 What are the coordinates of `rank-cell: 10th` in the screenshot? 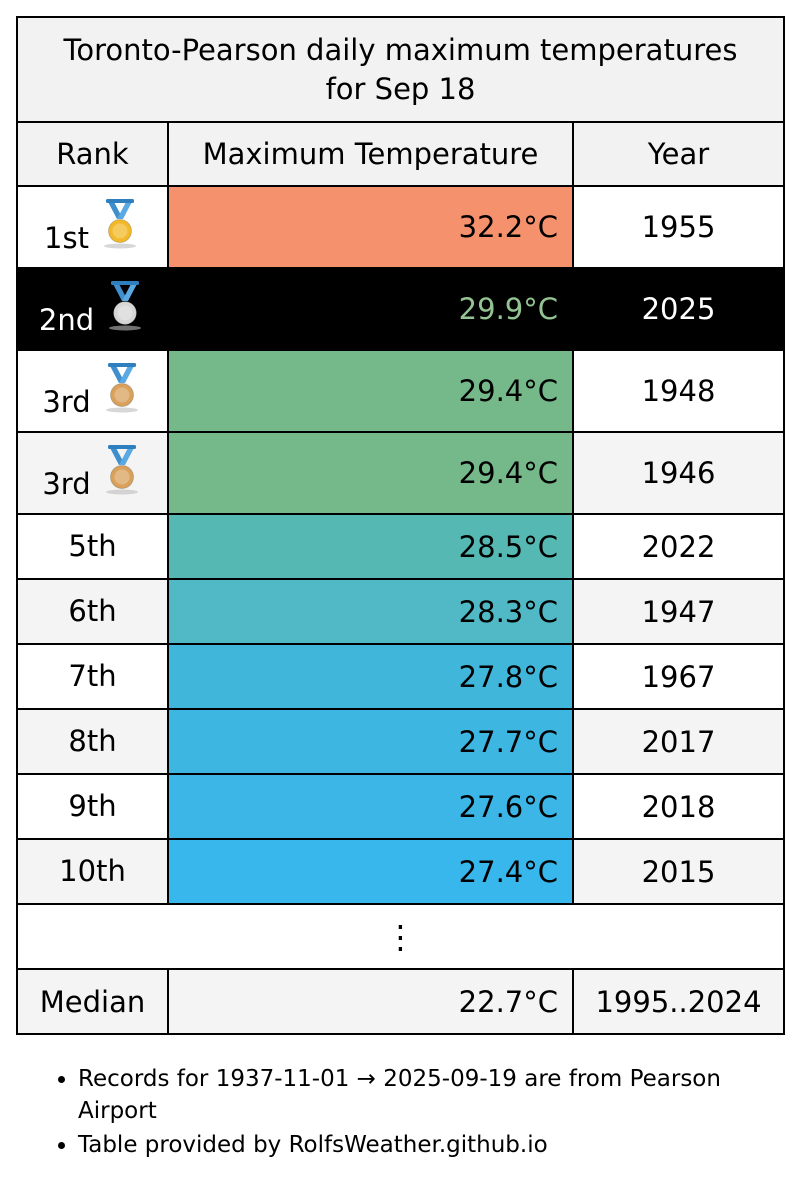 It's located at (92, 871).